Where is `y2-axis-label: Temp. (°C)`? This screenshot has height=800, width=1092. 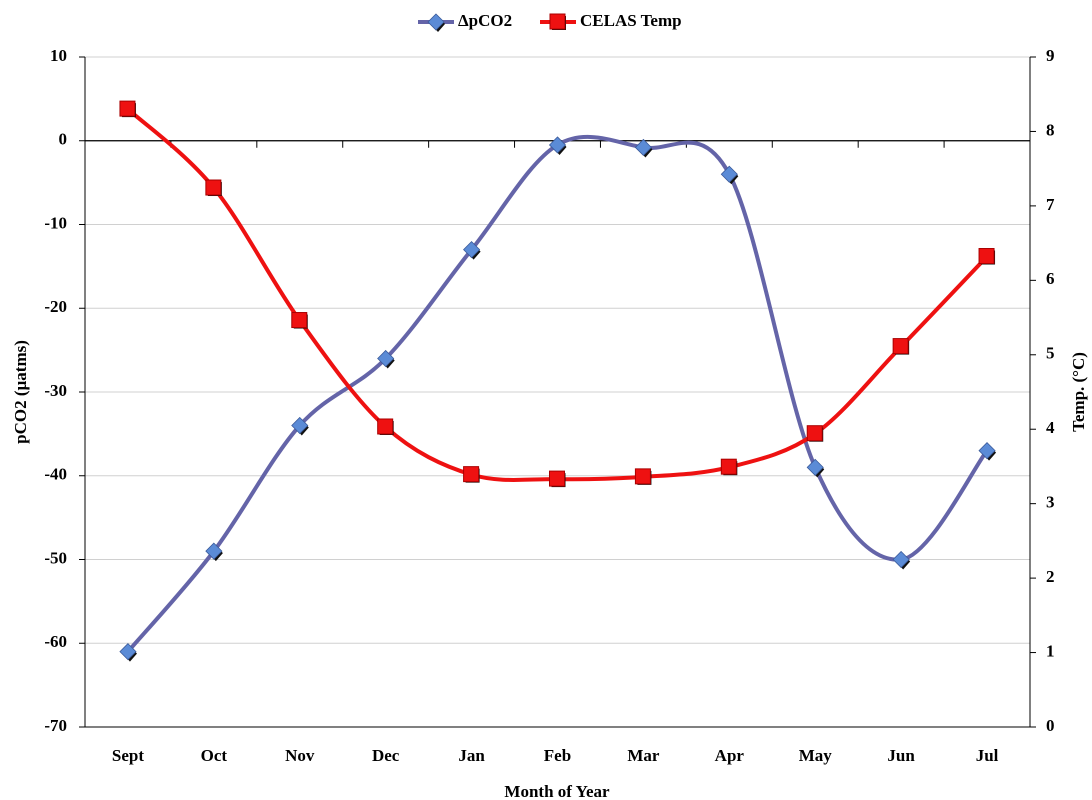
y2-axis-label: Temp. (°C) is located at coordinates (1078, 392).